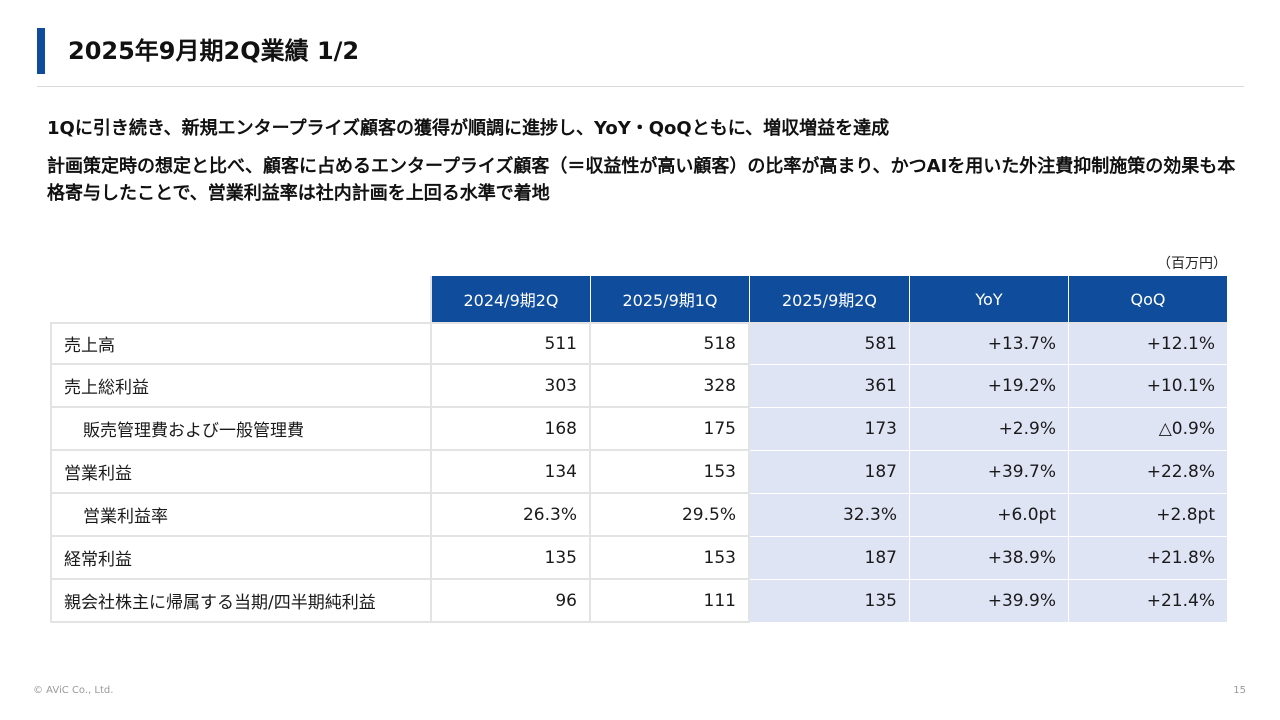 The width and height of the screenshot is (1280, 720). What do you see at coordinates (73, 690) in the screenshot?
I see `copyright-text: © AViC Co., Ltd.` at bounding box center [73, 690].